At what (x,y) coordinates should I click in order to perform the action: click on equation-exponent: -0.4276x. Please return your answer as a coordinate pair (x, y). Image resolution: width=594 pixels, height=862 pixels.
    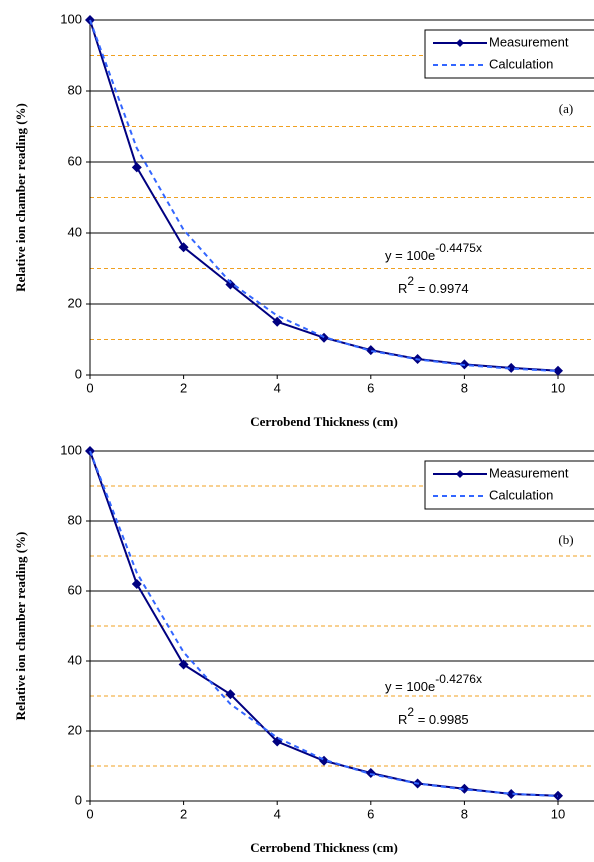
    Looking at the image, I should click on (458, 679).